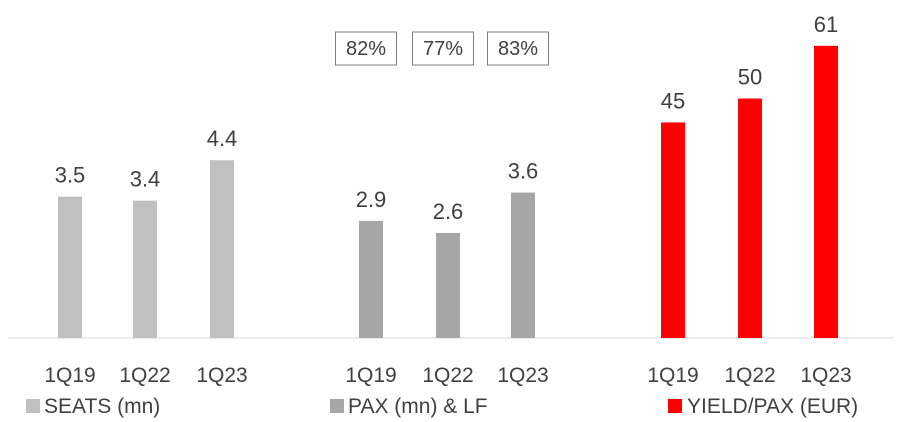 Image resolution: width=901 pixels, height=422 pixels. What do you see at coordinates (70, 267) in the screenshot?
I see `bar-1-1q19` at bounding box center [70, 267].